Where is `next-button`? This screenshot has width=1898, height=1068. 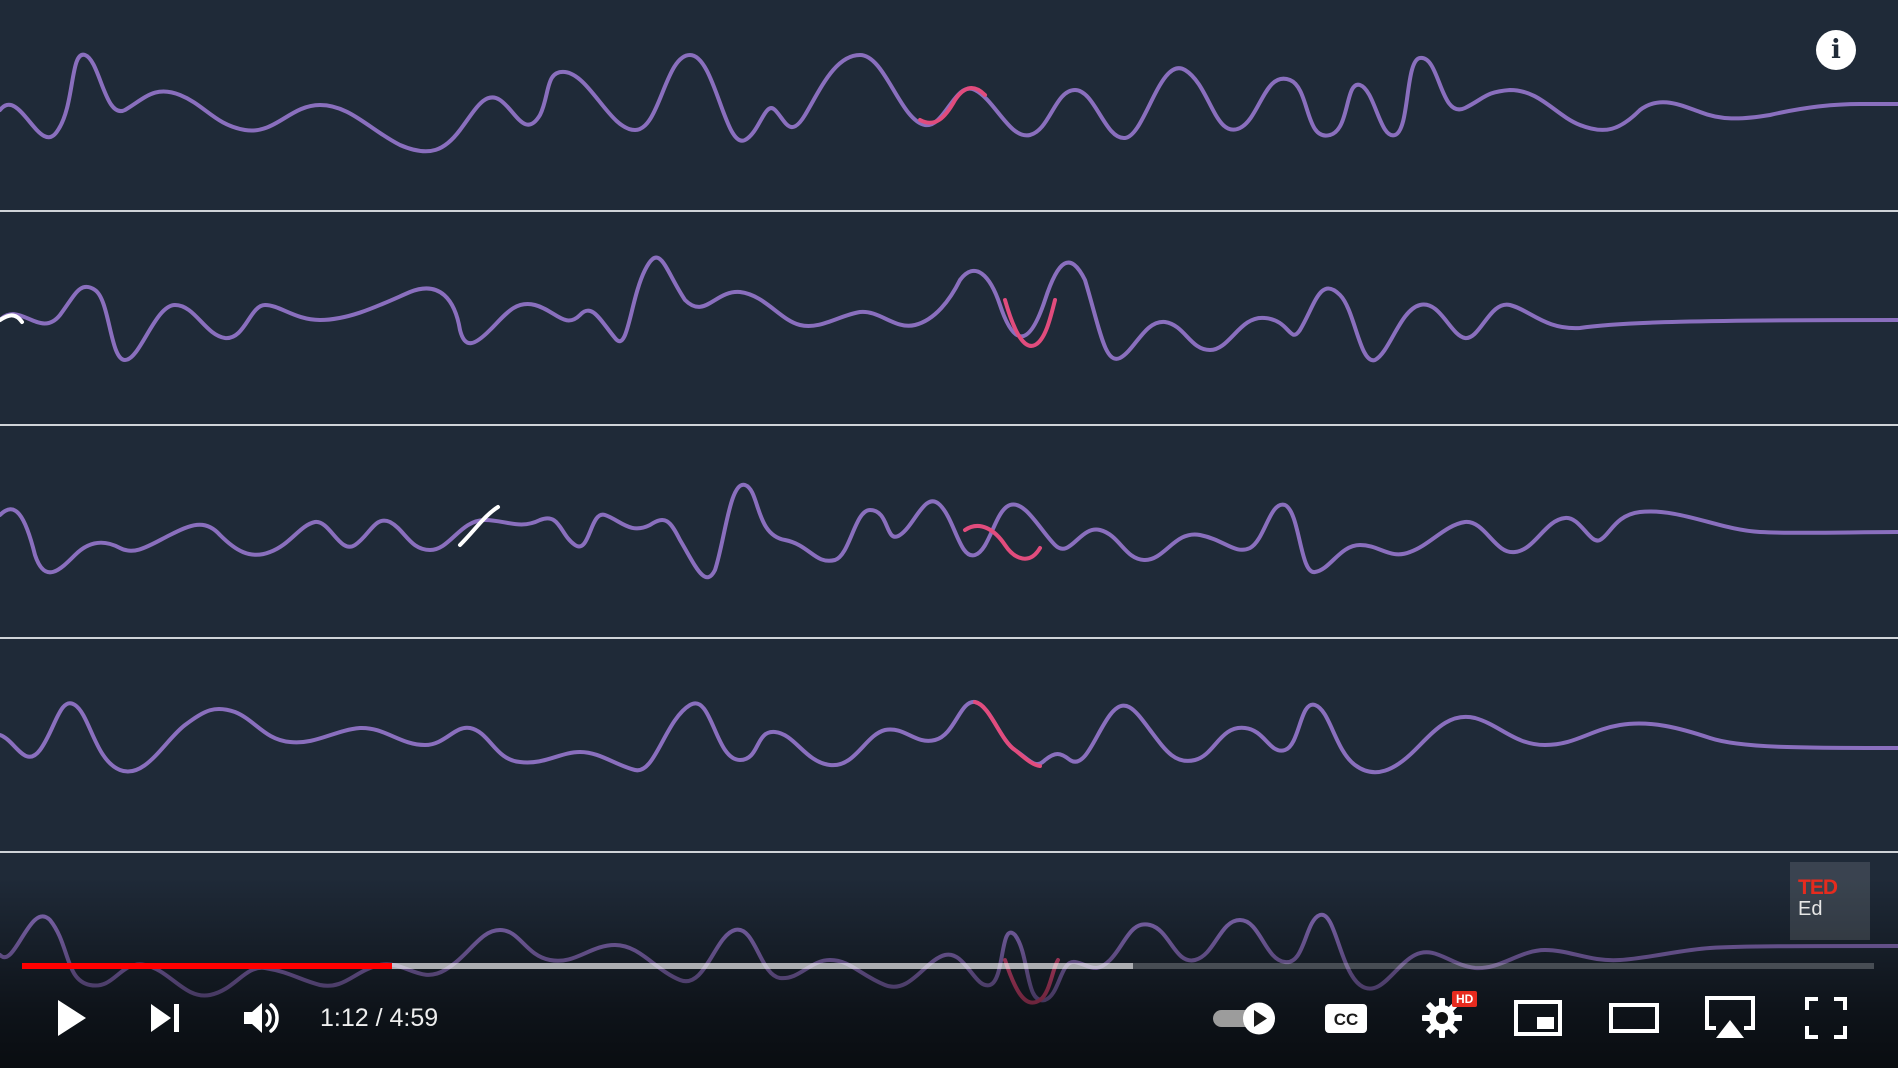
next-button is located at coordinates (166, 1018).